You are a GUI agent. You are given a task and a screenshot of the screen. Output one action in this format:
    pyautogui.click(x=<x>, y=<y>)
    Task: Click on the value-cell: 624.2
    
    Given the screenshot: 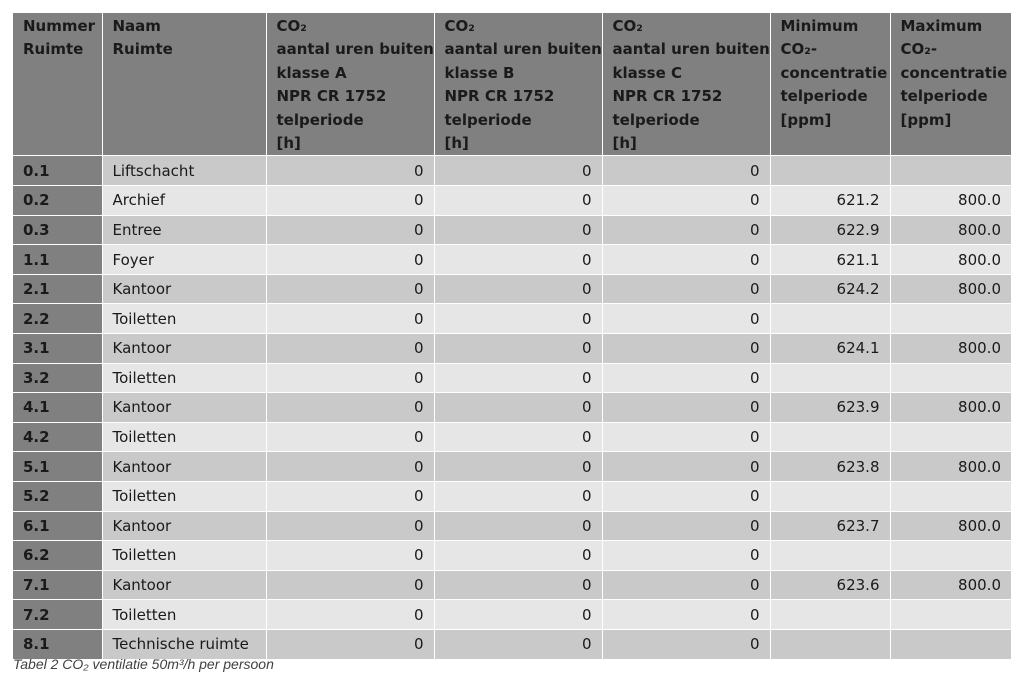 What is the action you would take?
    pyautogui.click(x=830, y=288)
    